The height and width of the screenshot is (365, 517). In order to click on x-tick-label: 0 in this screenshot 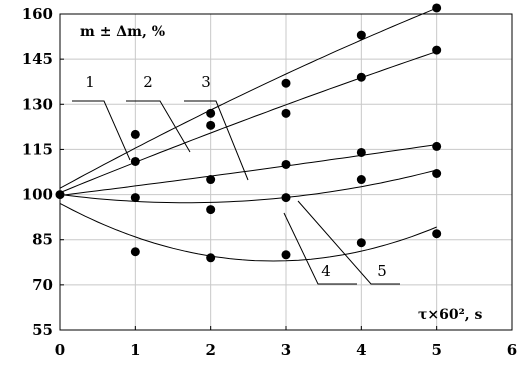, I will do `click(60, 350)`.